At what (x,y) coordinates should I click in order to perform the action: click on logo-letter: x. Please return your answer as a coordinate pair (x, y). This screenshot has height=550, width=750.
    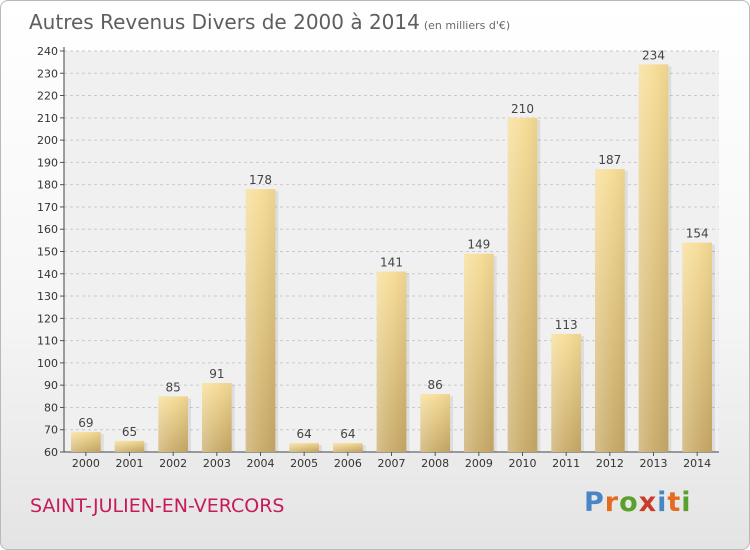
    Looking at the image, I should click on (648, 502).